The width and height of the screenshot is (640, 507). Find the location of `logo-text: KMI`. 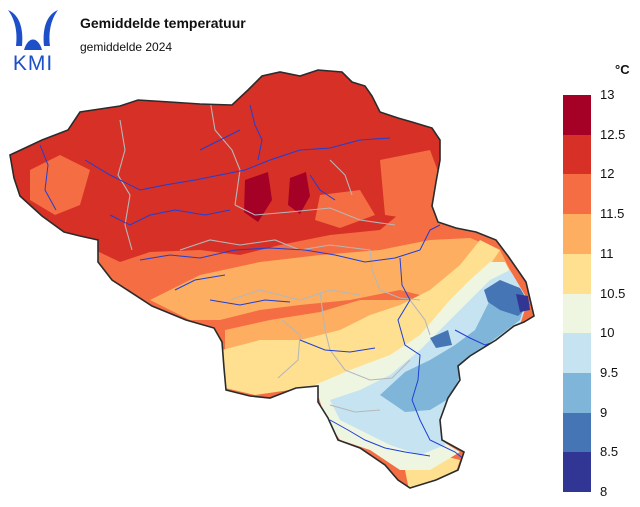

logo-text: KMI is located at coordinates (33, 63).